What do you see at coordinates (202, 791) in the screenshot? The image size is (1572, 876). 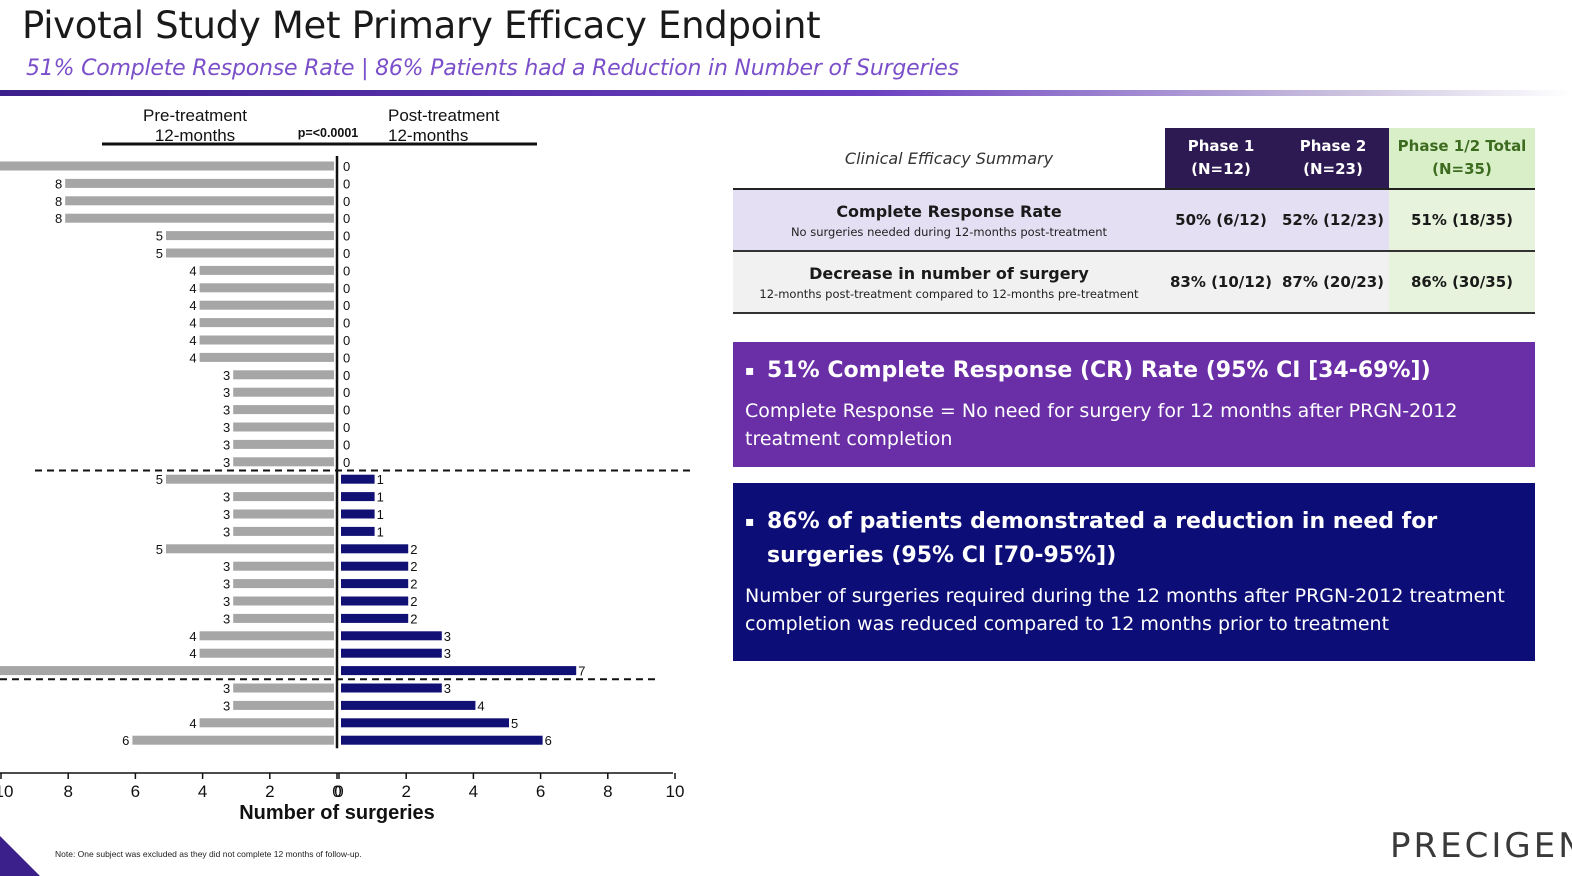 I see `x-tick-label-left: 4` at bounding box center [202, 791].